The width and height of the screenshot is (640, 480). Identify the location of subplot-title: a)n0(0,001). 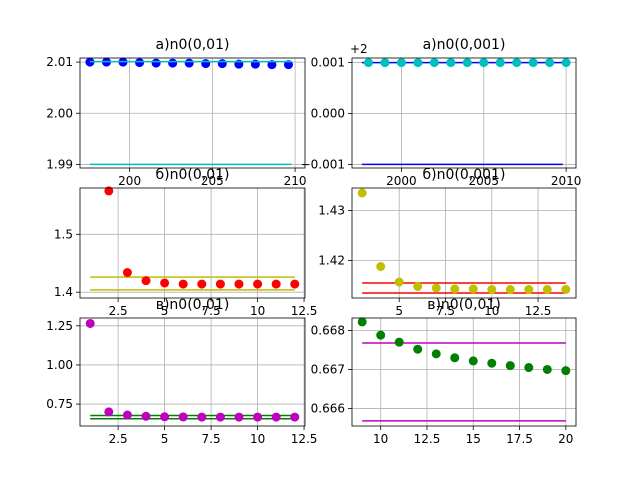
(464, 45).